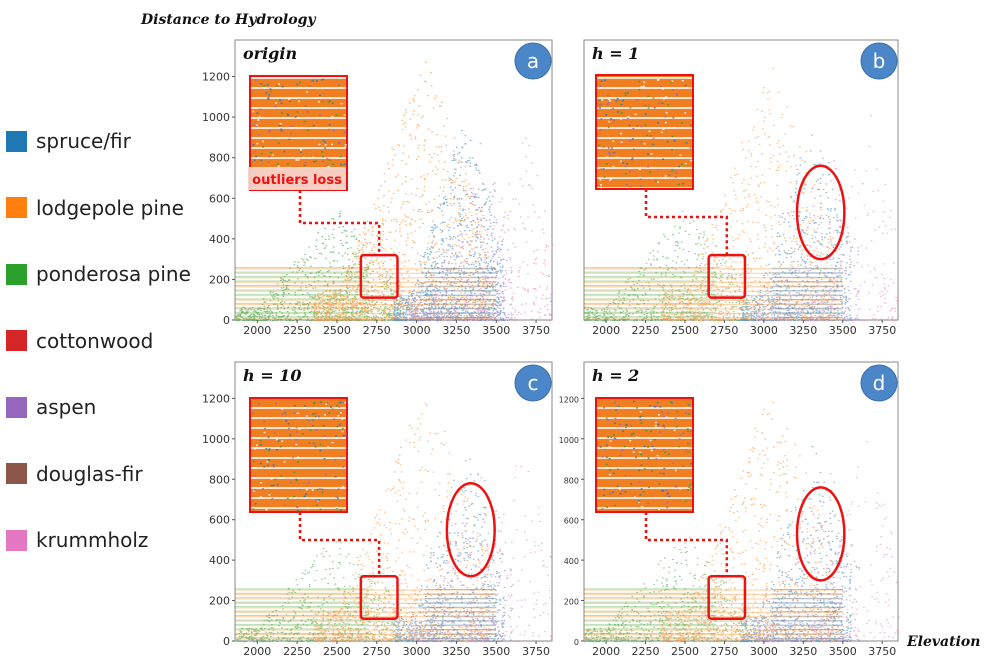  Describe the element at coordinates (291, 126) in the screenshot. I see `zoom-speck` at that location.